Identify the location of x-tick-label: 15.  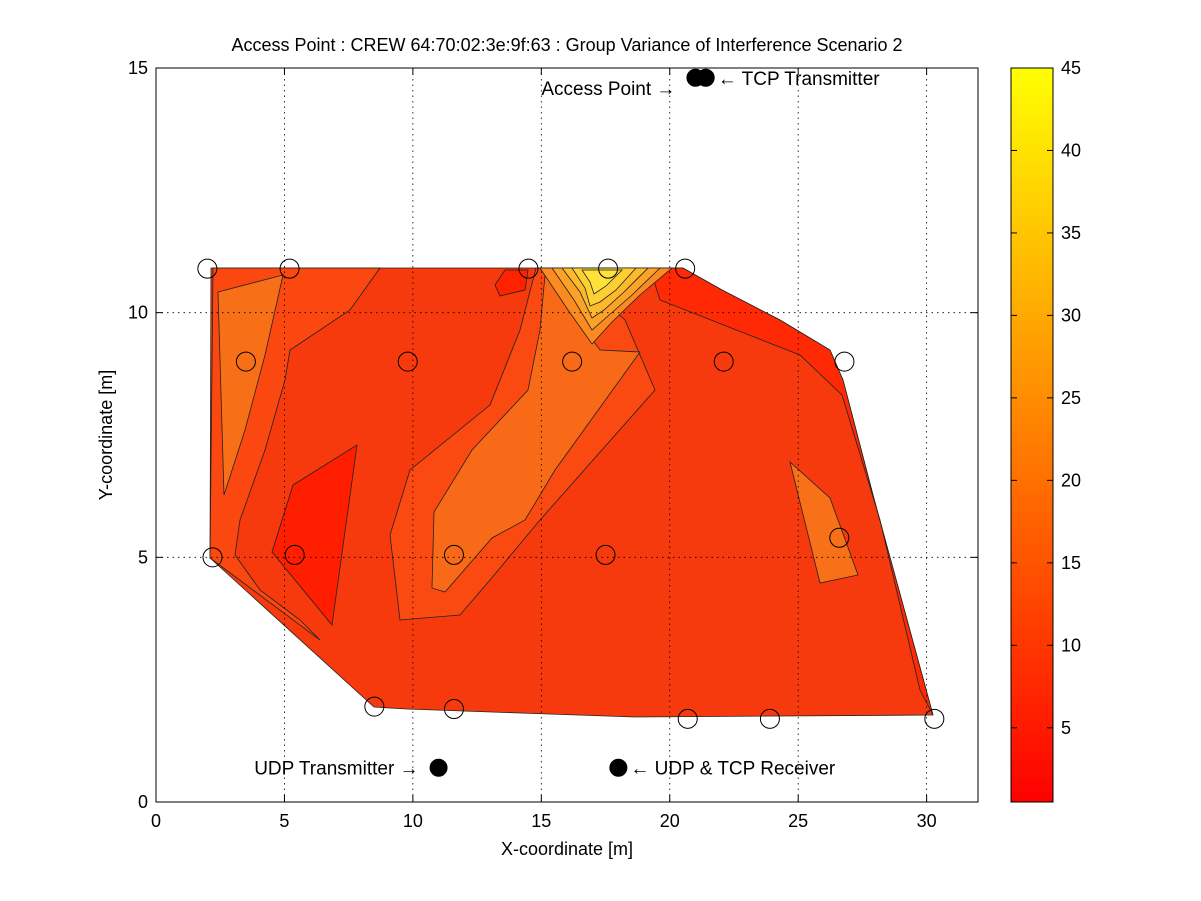
(541, 821).